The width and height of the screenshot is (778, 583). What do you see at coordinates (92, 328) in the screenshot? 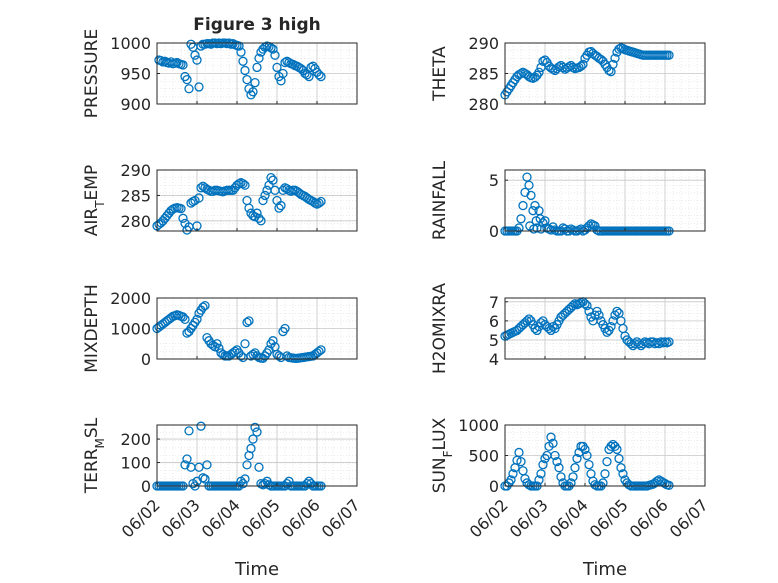
I see `y-axis-label: MIXDEPTH` at bounding box center [92, 328].